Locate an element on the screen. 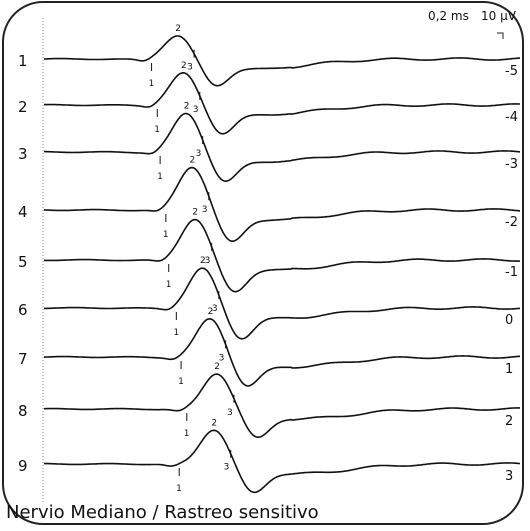  amplitude-scale-label: 10 µV is located at coordinates (499, 16).